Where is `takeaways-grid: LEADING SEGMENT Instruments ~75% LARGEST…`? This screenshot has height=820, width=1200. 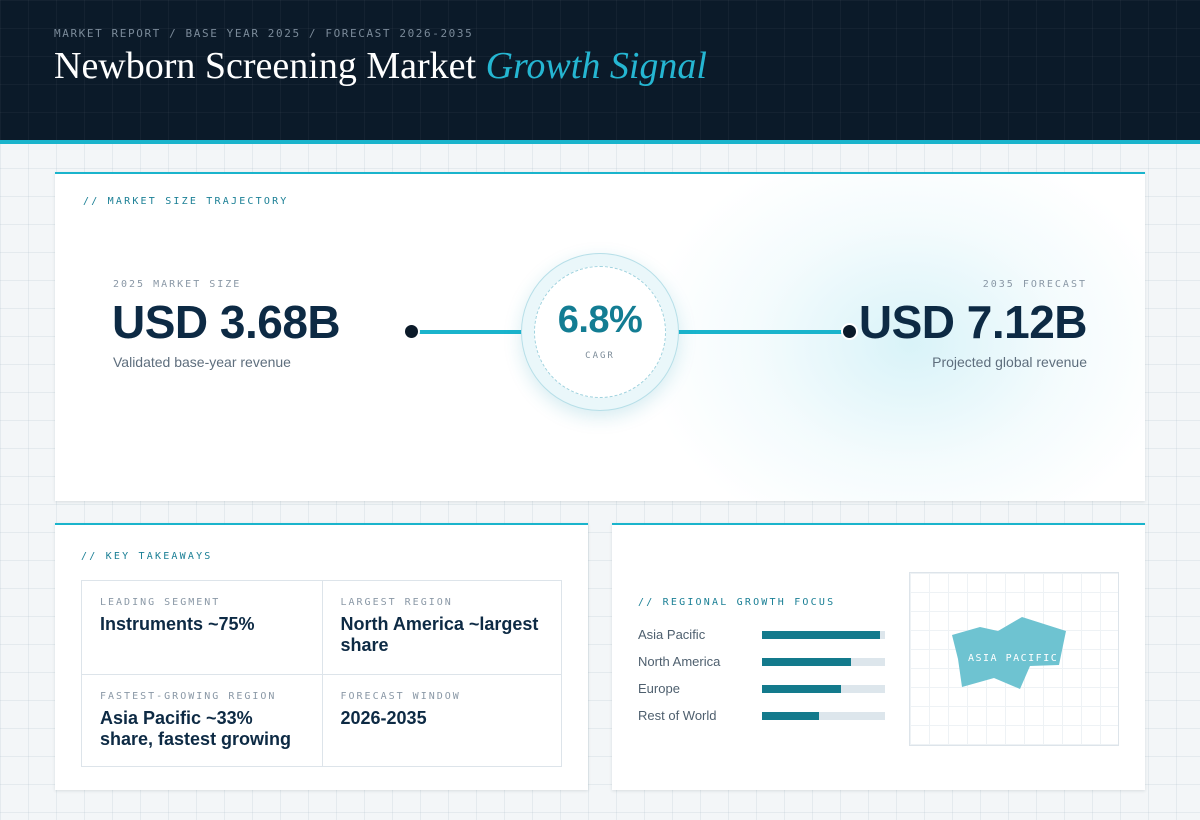 takeaways-grid: LEADING SEGMENT Instruments ~75% LARGEST… is located at coordinates (321, 673).